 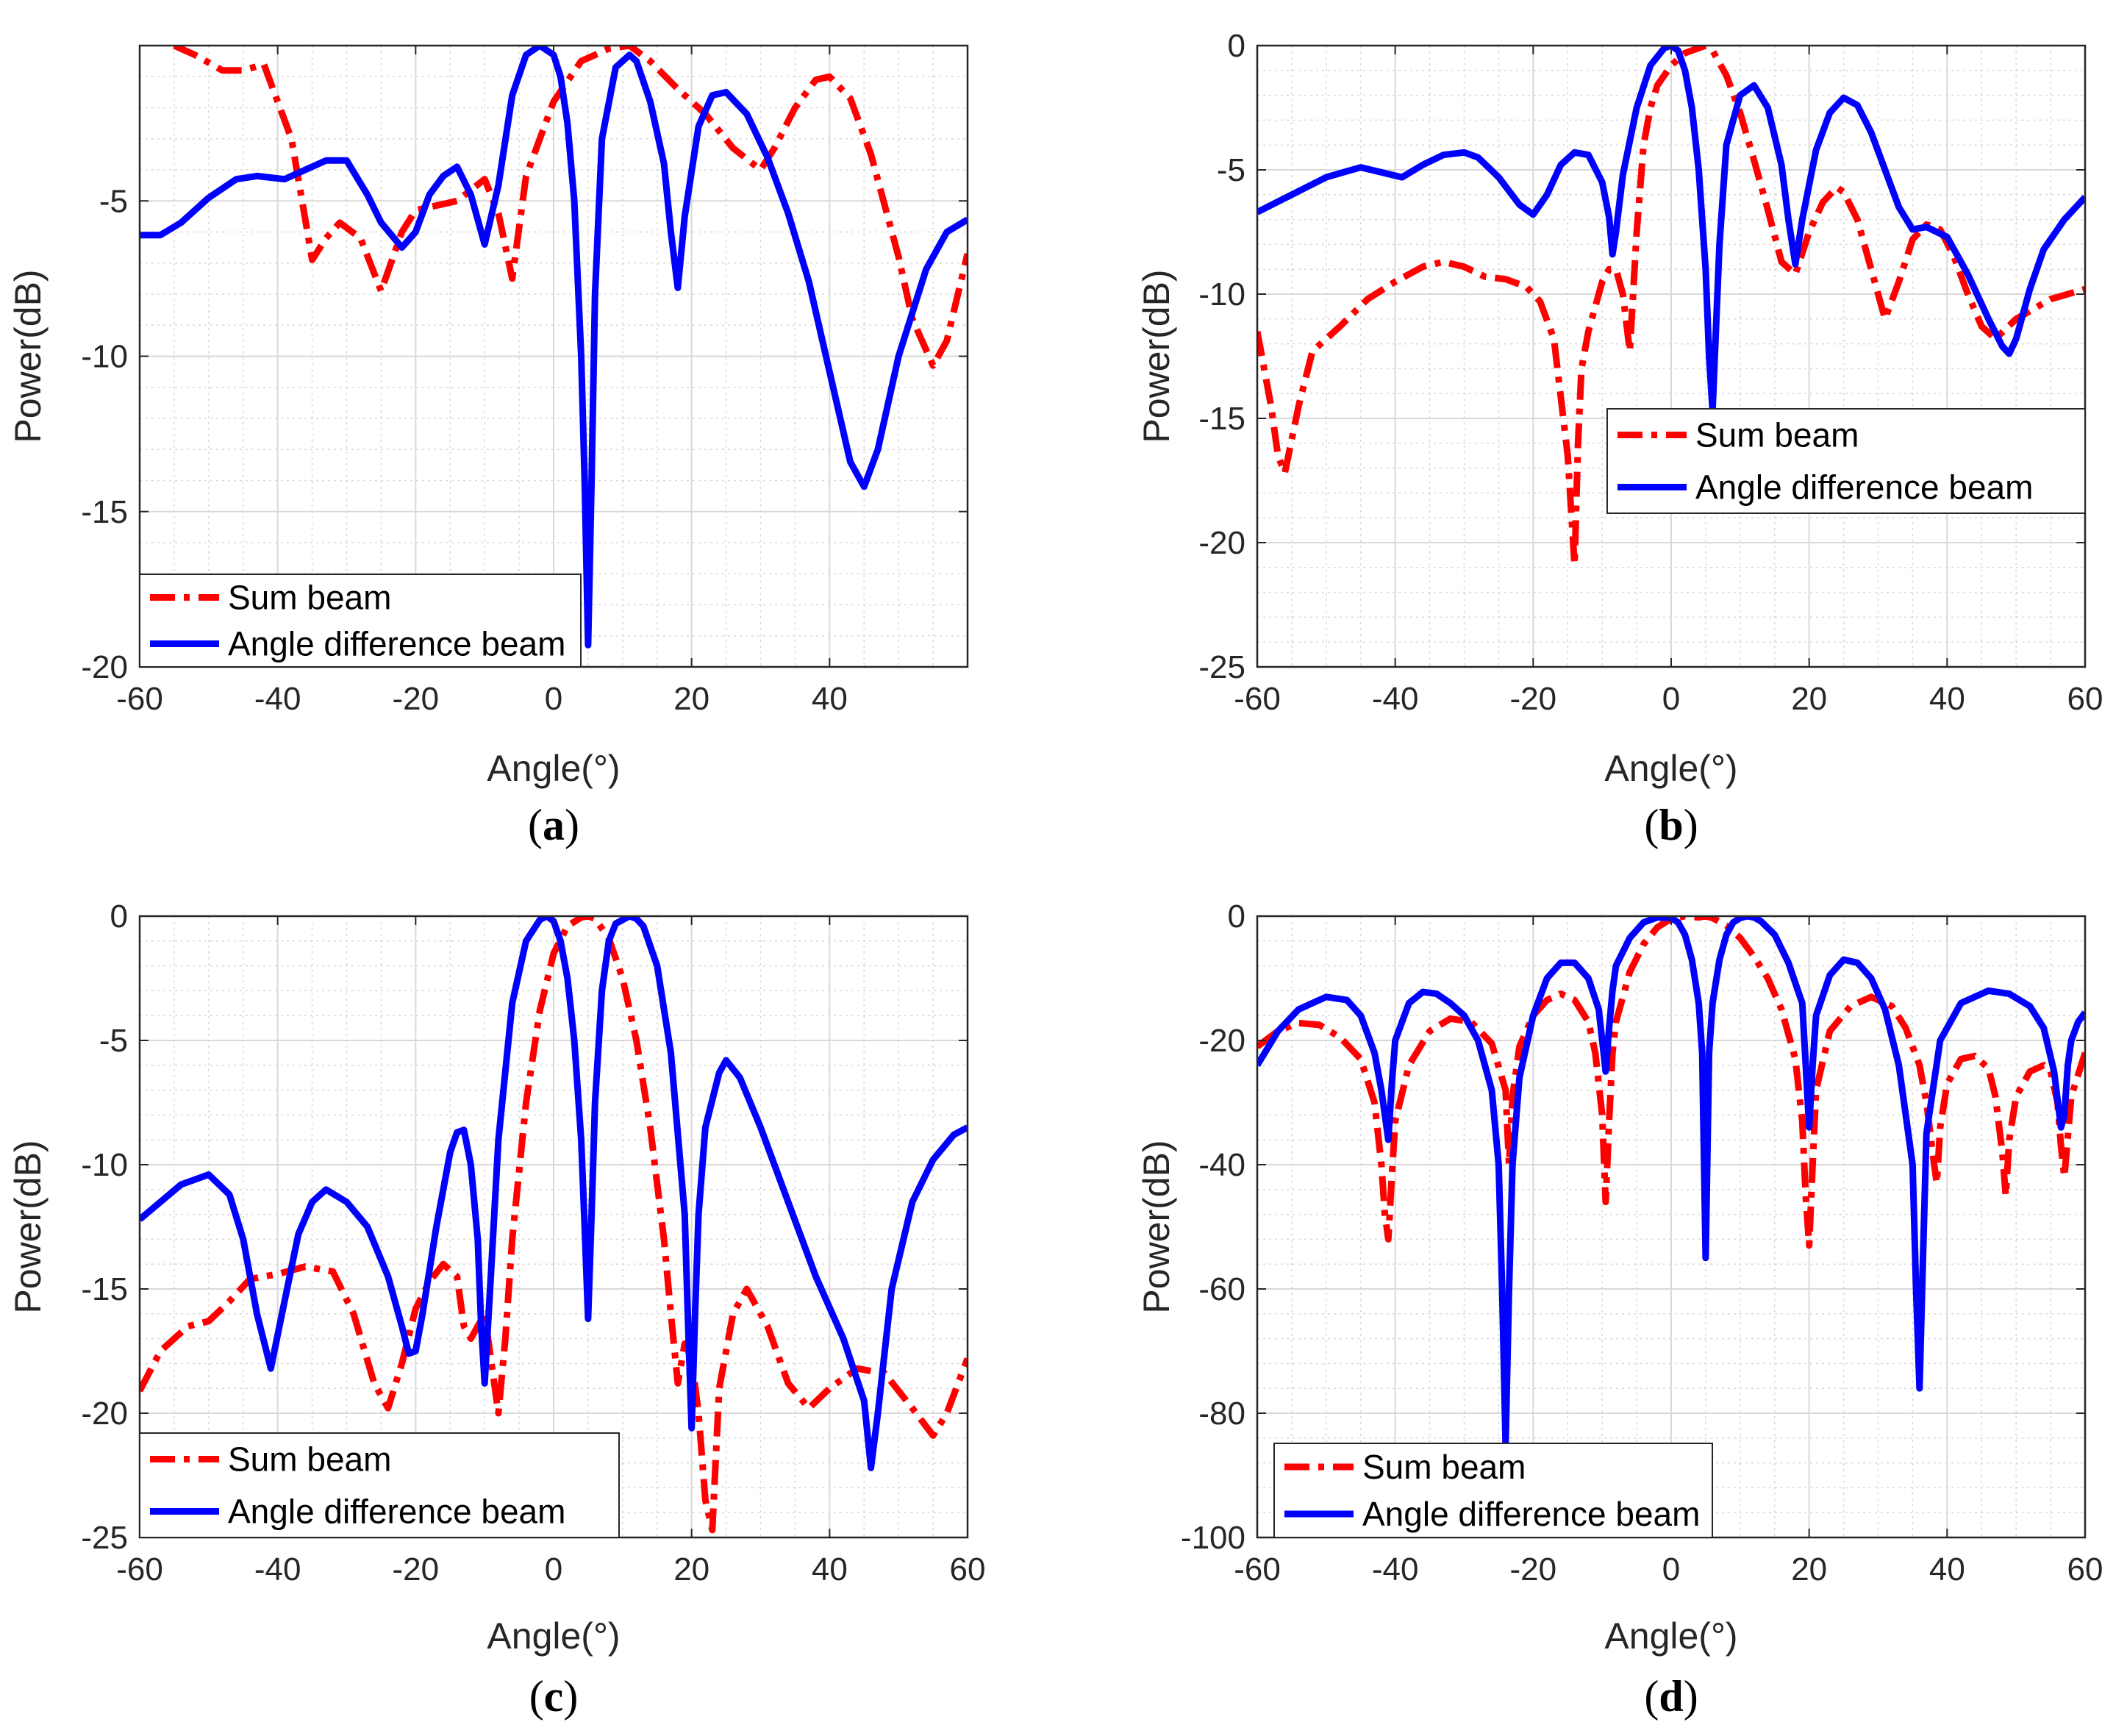 I want to click on caption-letter: c, so click(x=554, y=1697).